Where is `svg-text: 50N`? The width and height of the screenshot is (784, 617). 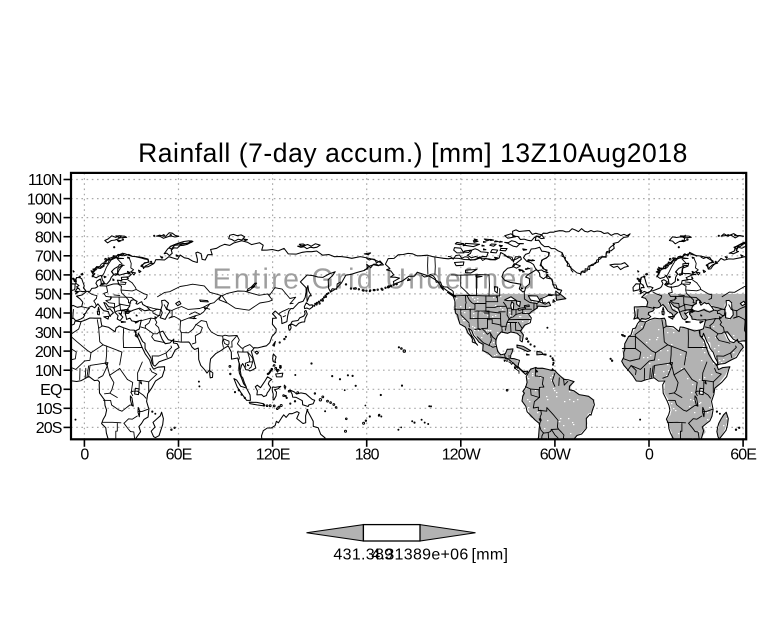 svg-text: 50N is located at coordinates (48, 295).